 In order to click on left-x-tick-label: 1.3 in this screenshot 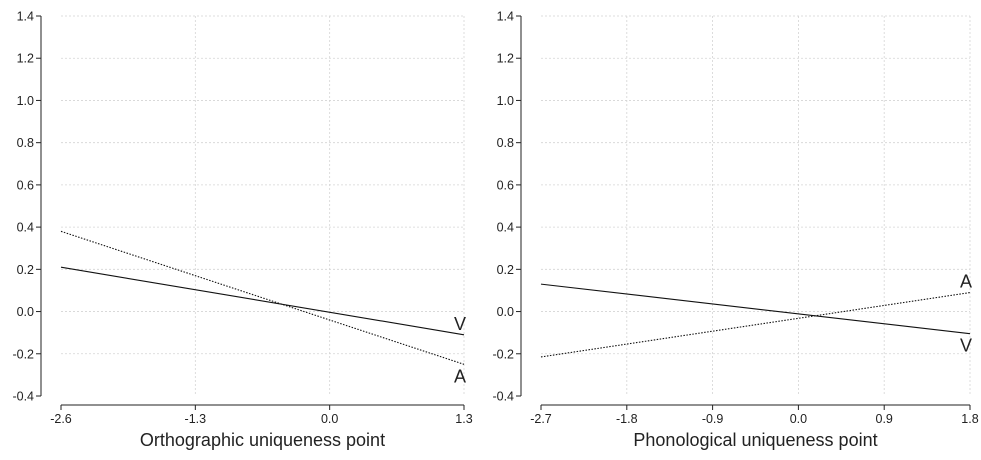, I will do `click(463, 419)`.